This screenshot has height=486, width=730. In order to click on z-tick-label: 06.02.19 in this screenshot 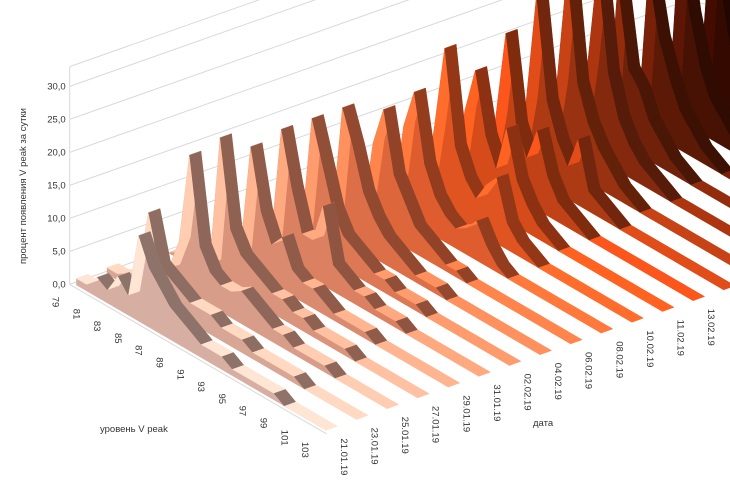, I will do `click(588, 370)`.